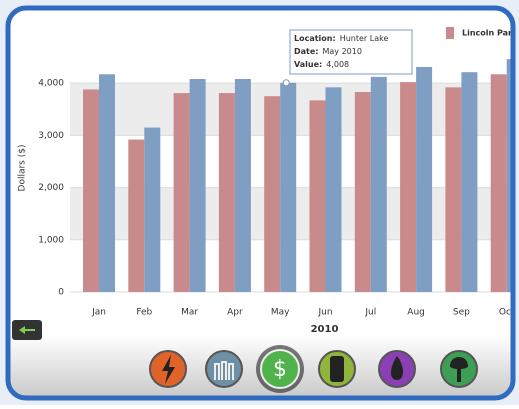 This screenshot has width=519, height=409. What do you see at coordinates (235, 313) in the screenshot?
I see `x-tick-label: Apr` at bounding box center [235, 313].